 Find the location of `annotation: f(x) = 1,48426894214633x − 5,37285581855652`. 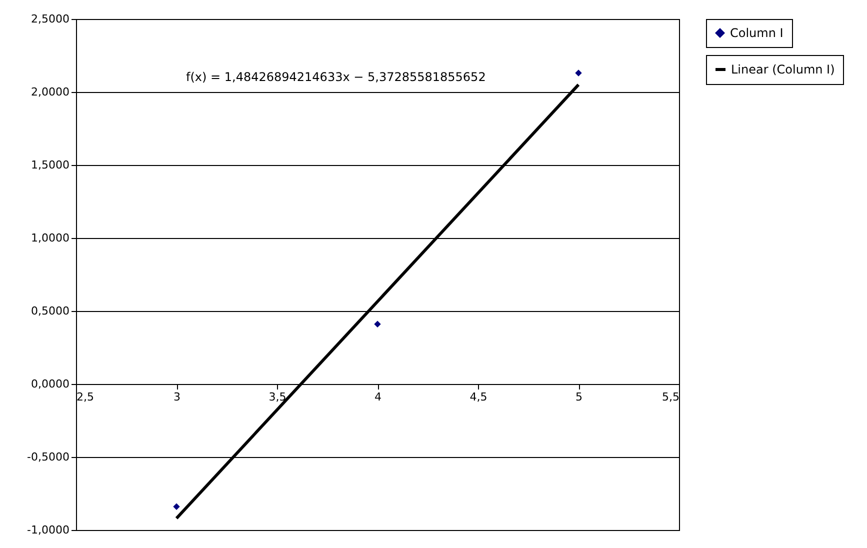

annotation: f(x) = 1,48426894214633x − 5,37285581855652 is located at coordinates (336, 77).